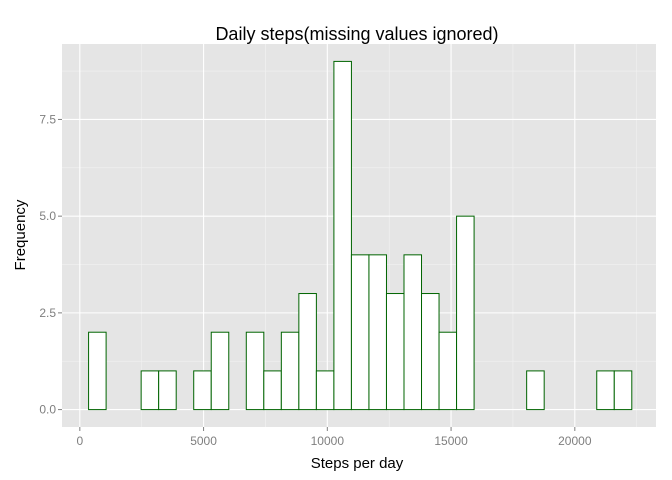  What do you see at coordinates (47, 410) in the screenshot?
I see `y-tick-label: 0.0` at bounding box center [47, 410].